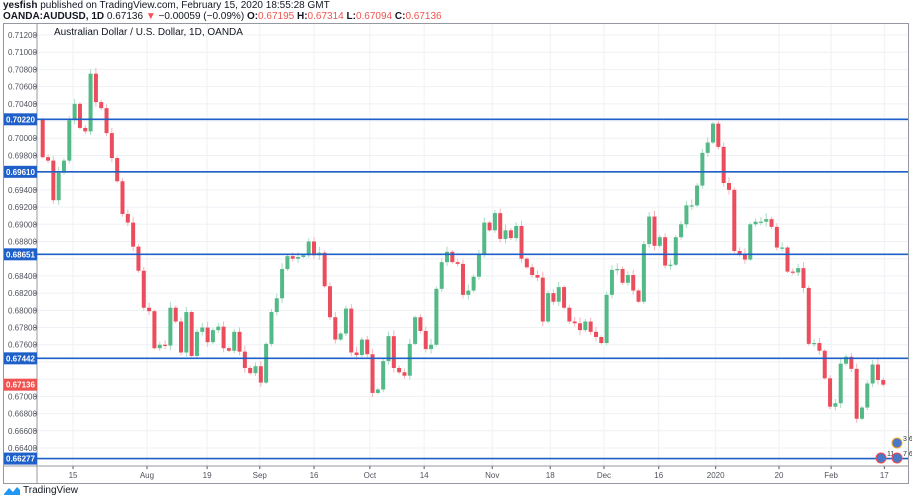  I want to click on tradingview-logo: TradingView, so click(41, 490).